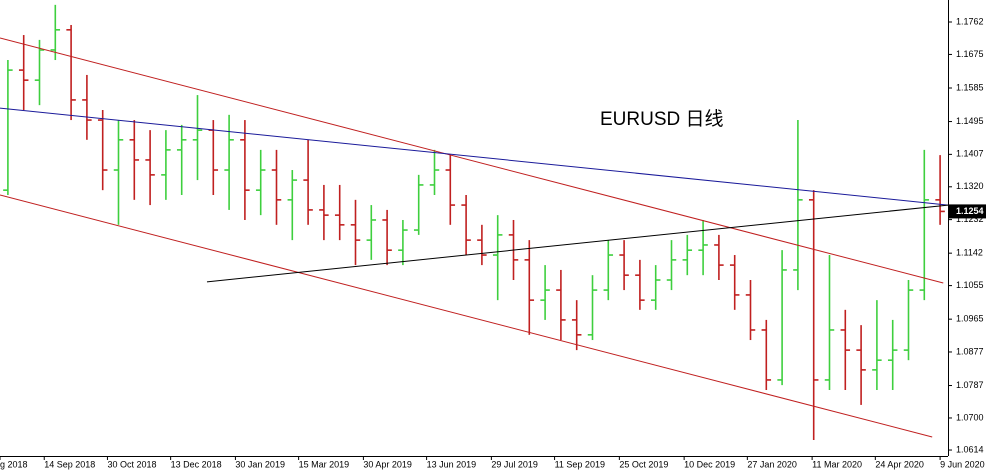 The height and width of the screenshot is (472, 986). Describe the element at coordinates (580, 464) in the screenshot. I see `x-tick-label: 11 Sep 2019` at that location.